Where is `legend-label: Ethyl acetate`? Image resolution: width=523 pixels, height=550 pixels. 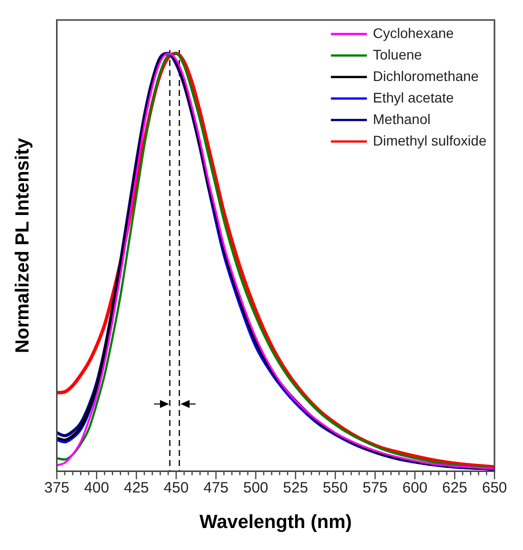
legend-label: Ethyl acetate is located at coordinates (413, 97).